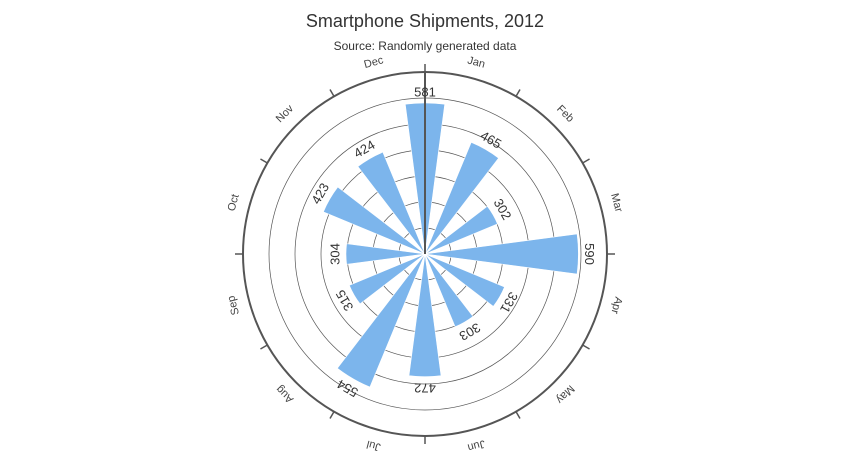 The width and height of the screenshot is (850, 460). I want to click on tick-label-sep: Sep, so click(233, 305).